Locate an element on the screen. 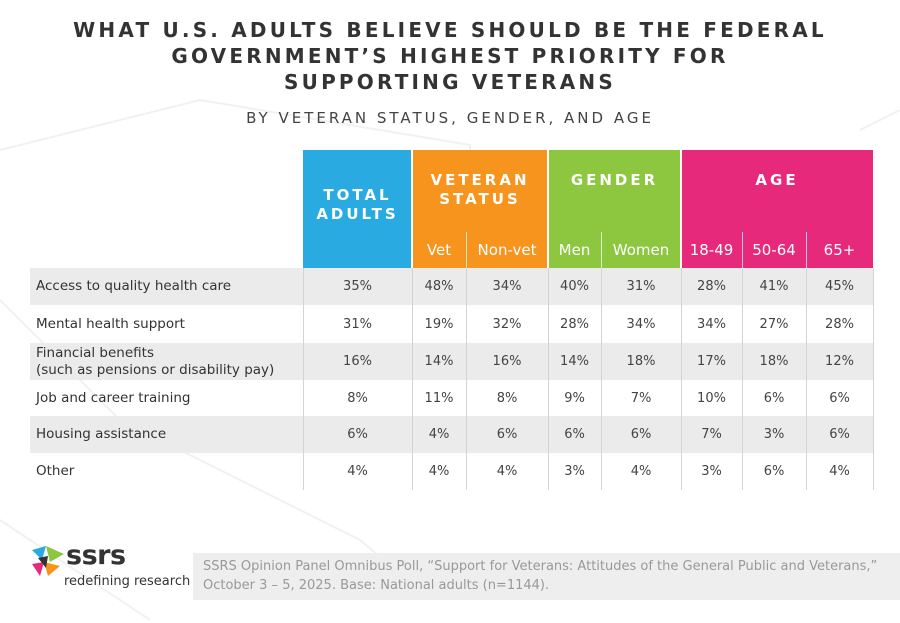  subcolumn-header: Men is located at coordinates (574, 250).